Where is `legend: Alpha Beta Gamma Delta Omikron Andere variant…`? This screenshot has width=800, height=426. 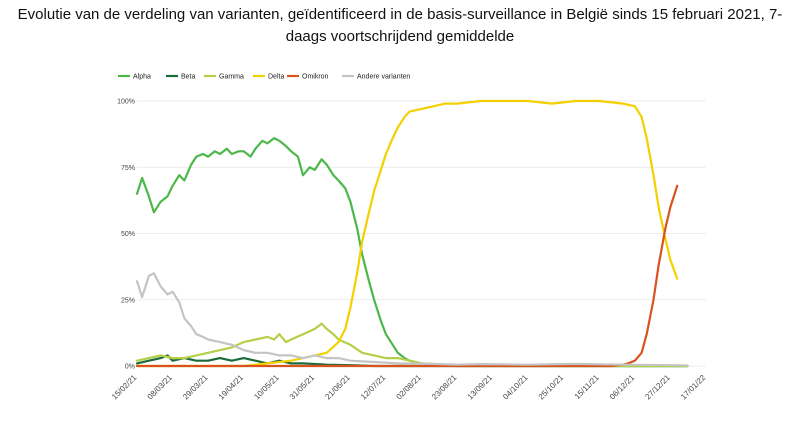
legend: Alpha Beta Gamma Delta Omikron Andere variant… is located at coordinates (264, 77).